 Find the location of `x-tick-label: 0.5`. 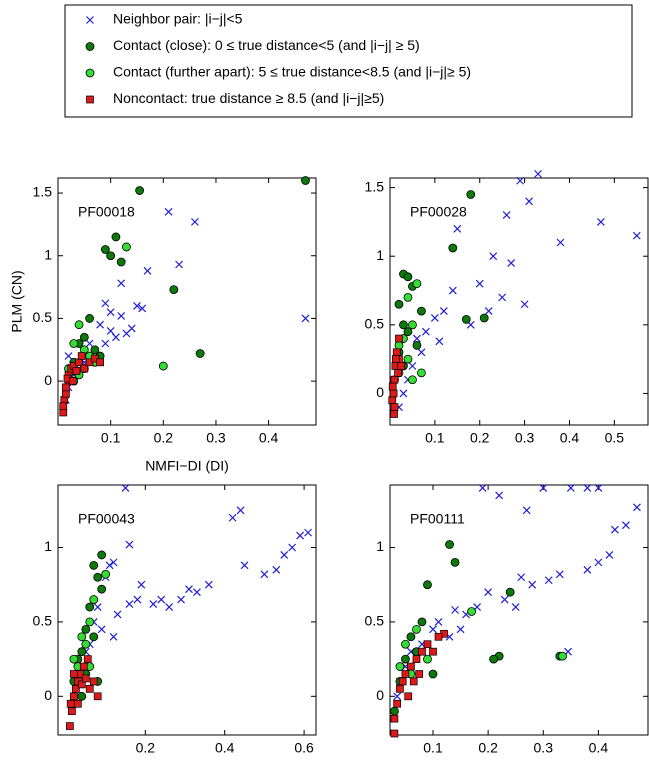

x-tick-label: 0.5 is located at coordinates (615, 438).